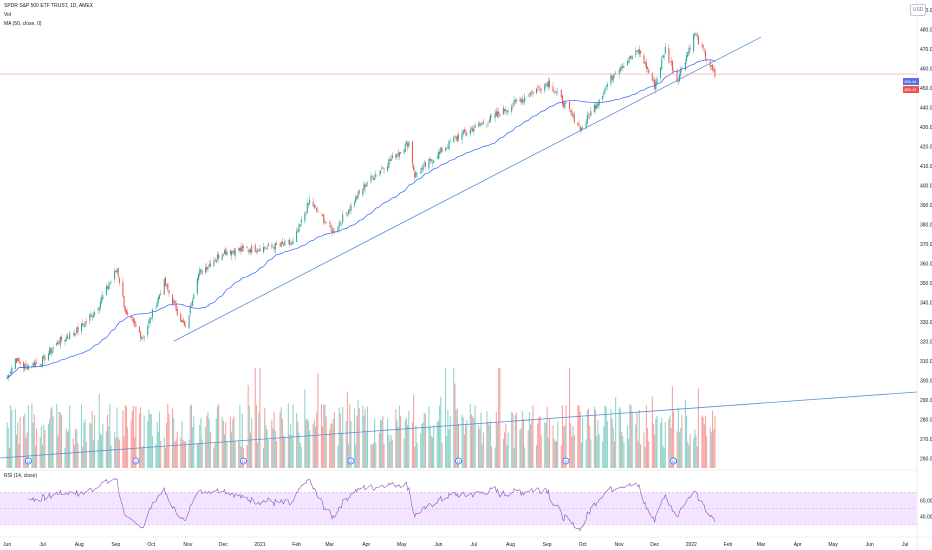 The height and width of the screenshot is (550, 932). I want to click on currency-button: USD, so click(918, 10).